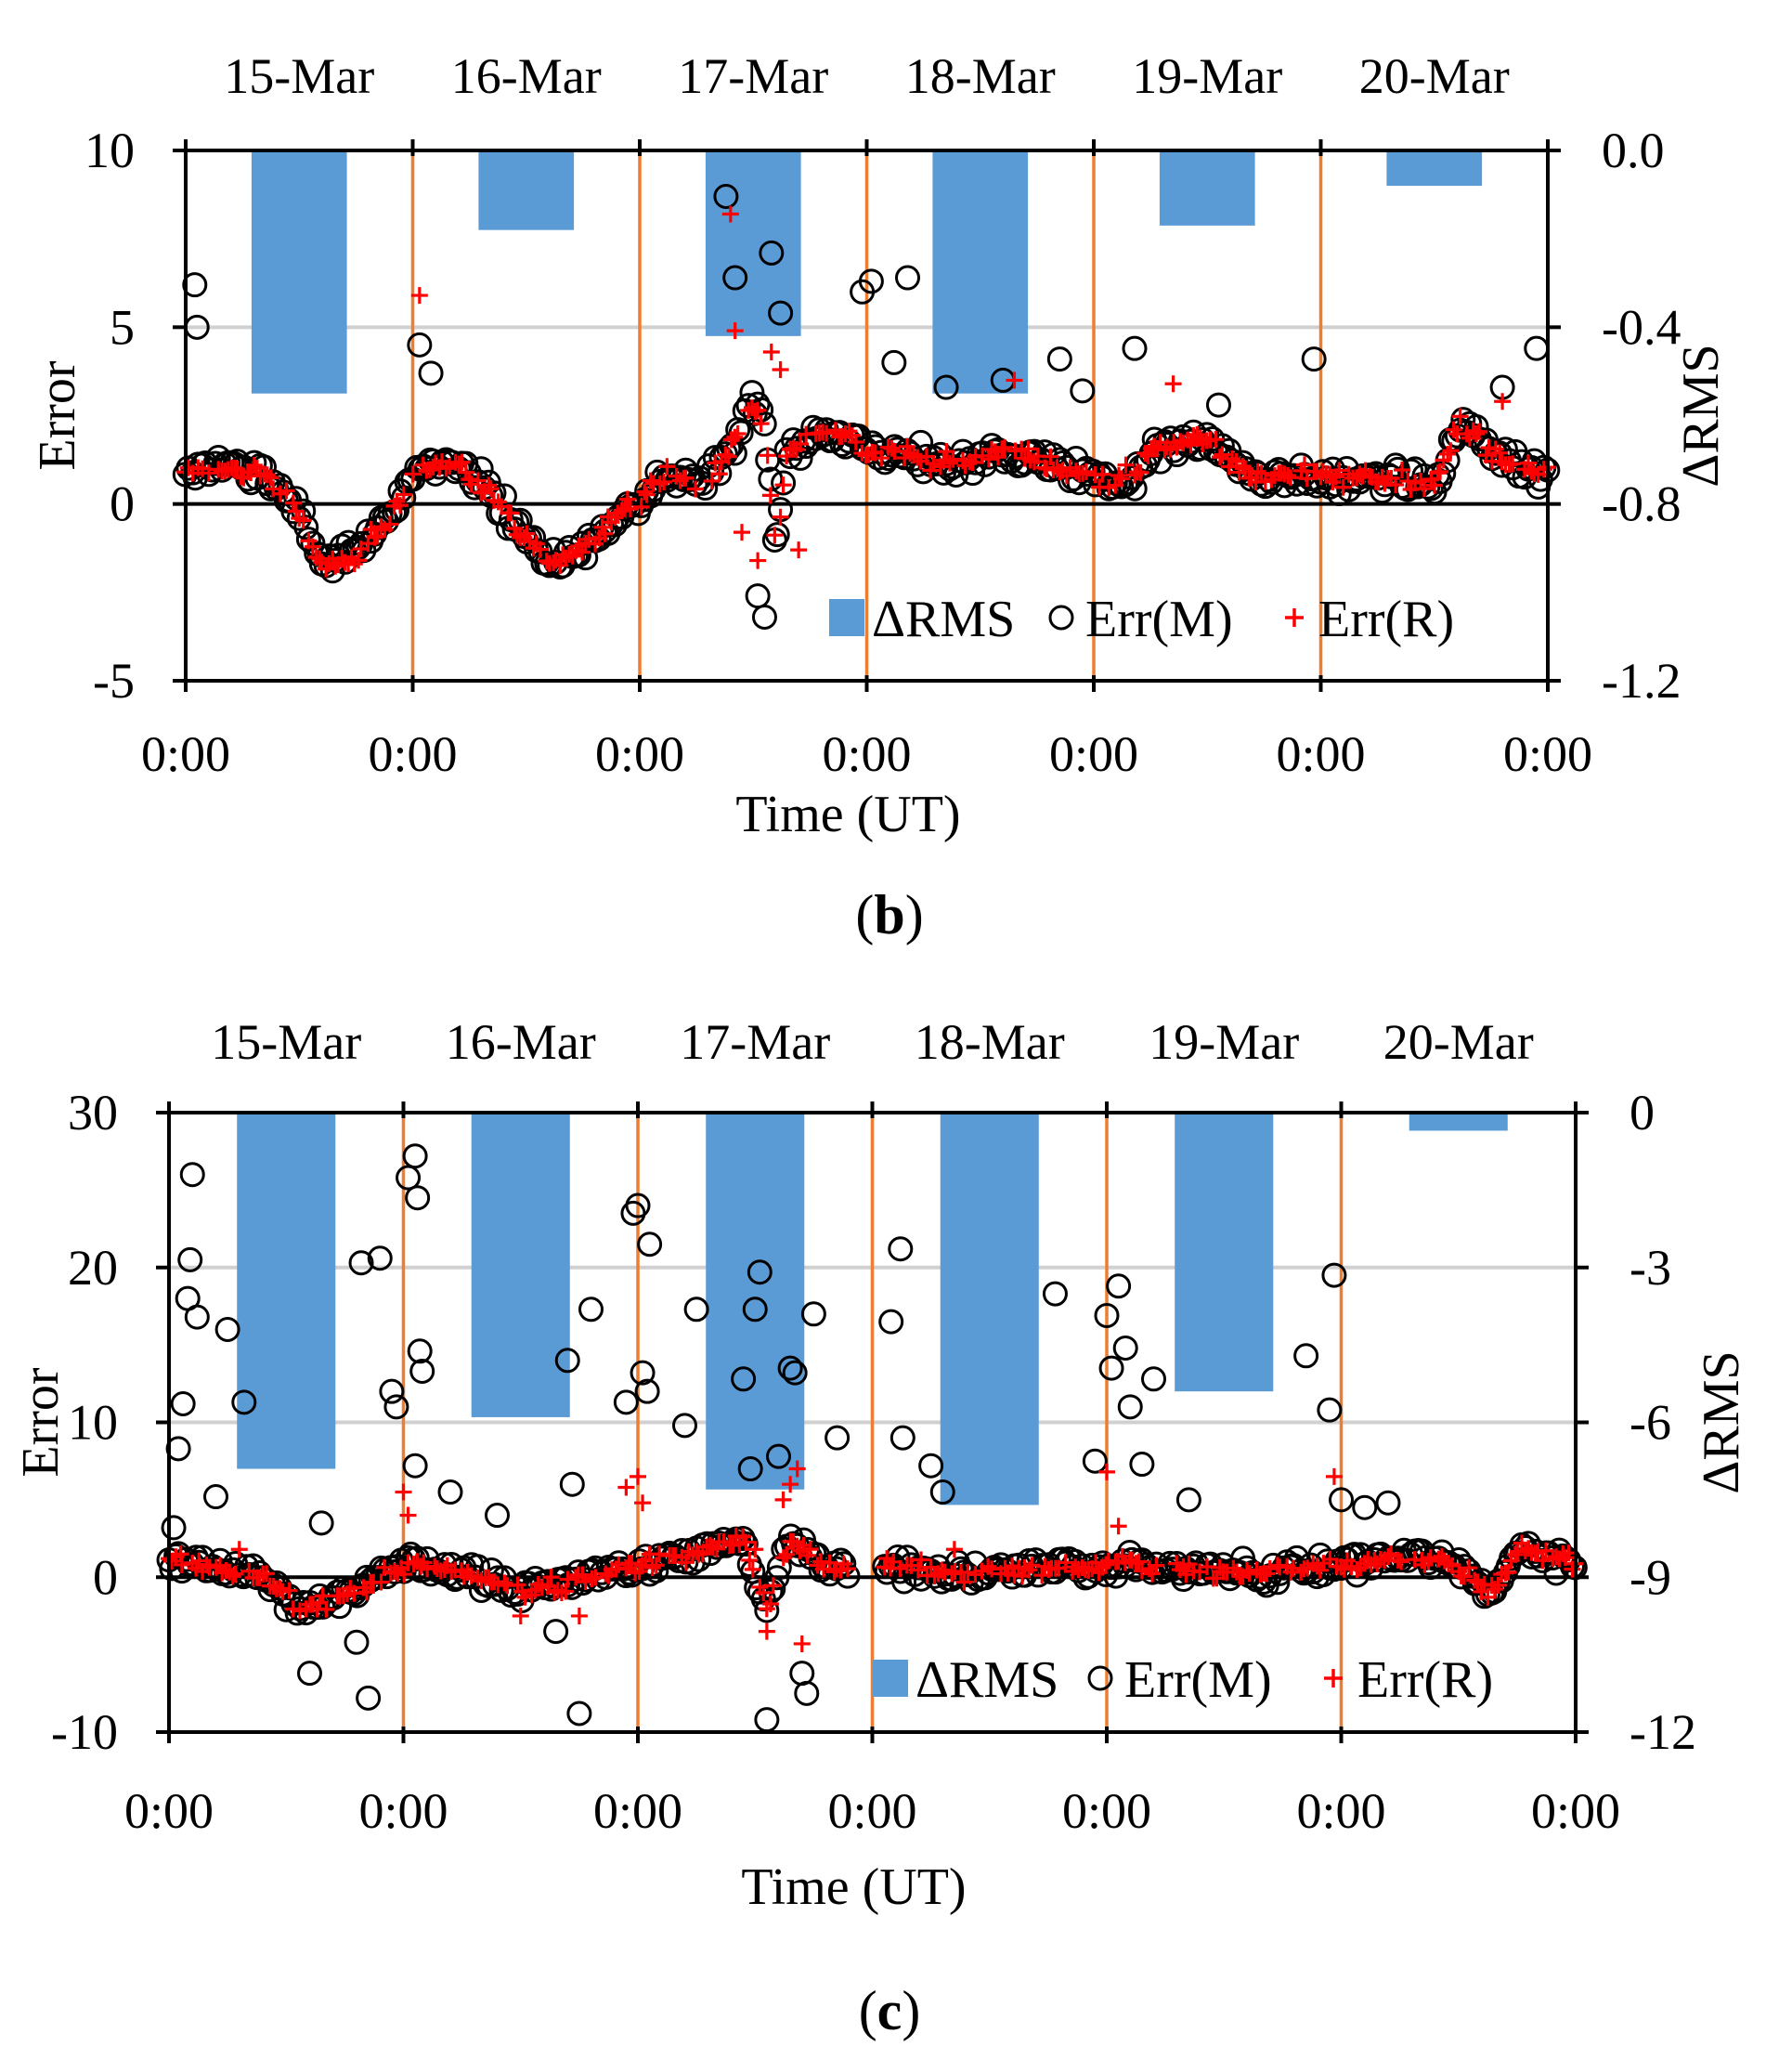 The height and width of the screenshot is (2072, 1779). Describe the element at coordinates (299, 76) in the screenshot. I see `top-date-label: 15-Mar` at that location.